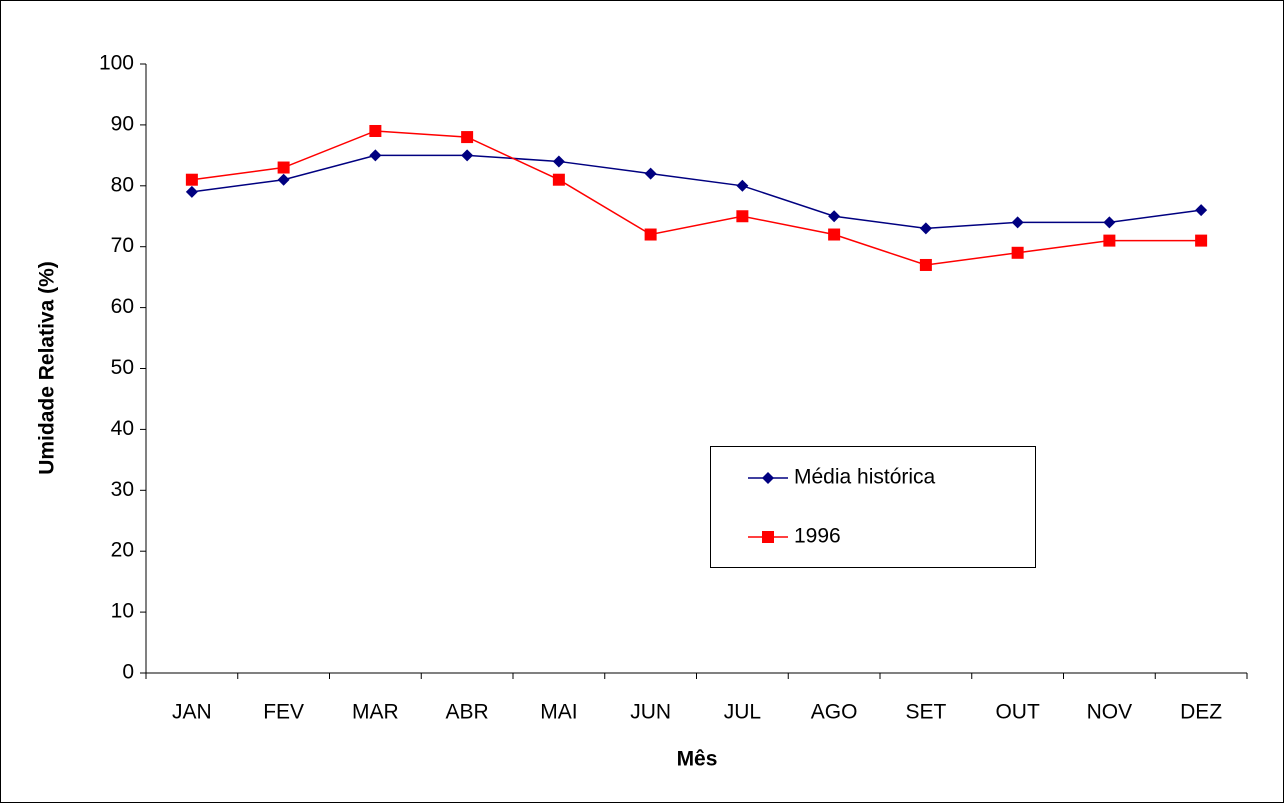 This screenshot has height=804, width=1285. Describe the element at coordinates (122, 611) in the screenshot. I see `y-tick-label: 10` at that location.